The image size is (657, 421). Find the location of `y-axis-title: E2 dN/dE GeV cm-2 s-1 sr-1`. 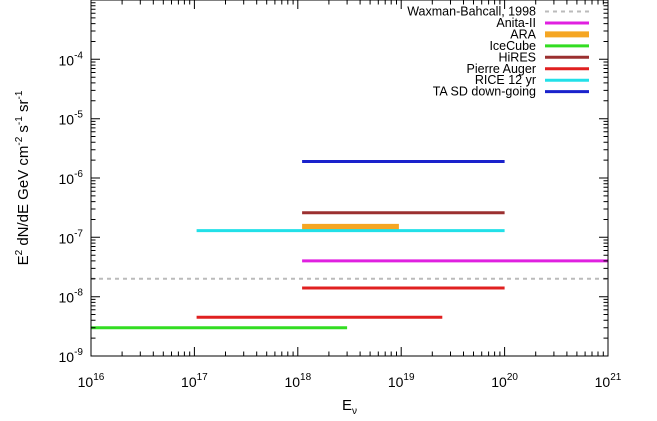

y-axis-title: E2 dN/dE GeV cm-2 s-1 sr-1 is located at coordinates (23, 177).